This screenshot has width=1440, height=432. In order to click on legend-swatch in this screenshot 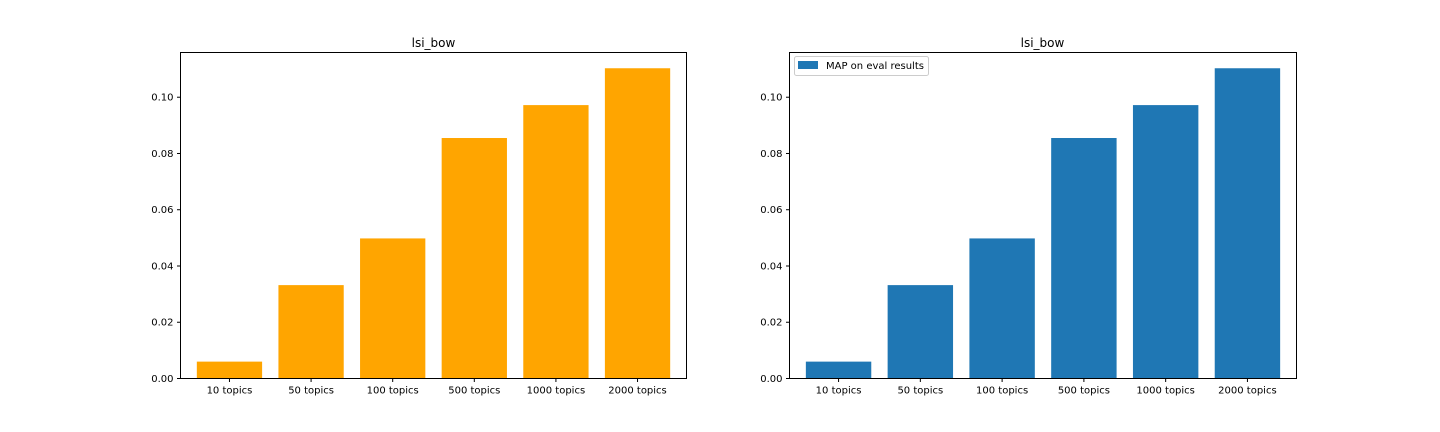, I will do `click(808, 65)`.